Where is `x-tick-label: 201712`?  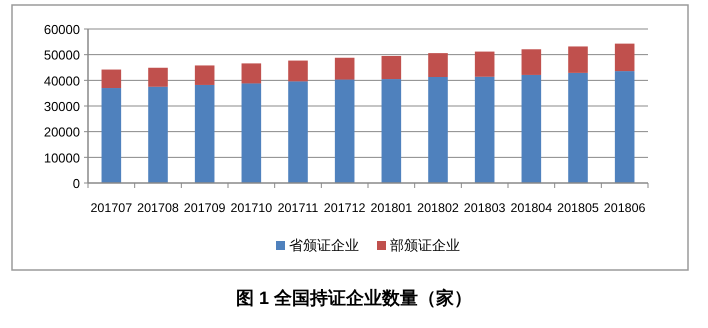 x-tick-label: 201712 is located at coordinates (345, 208).